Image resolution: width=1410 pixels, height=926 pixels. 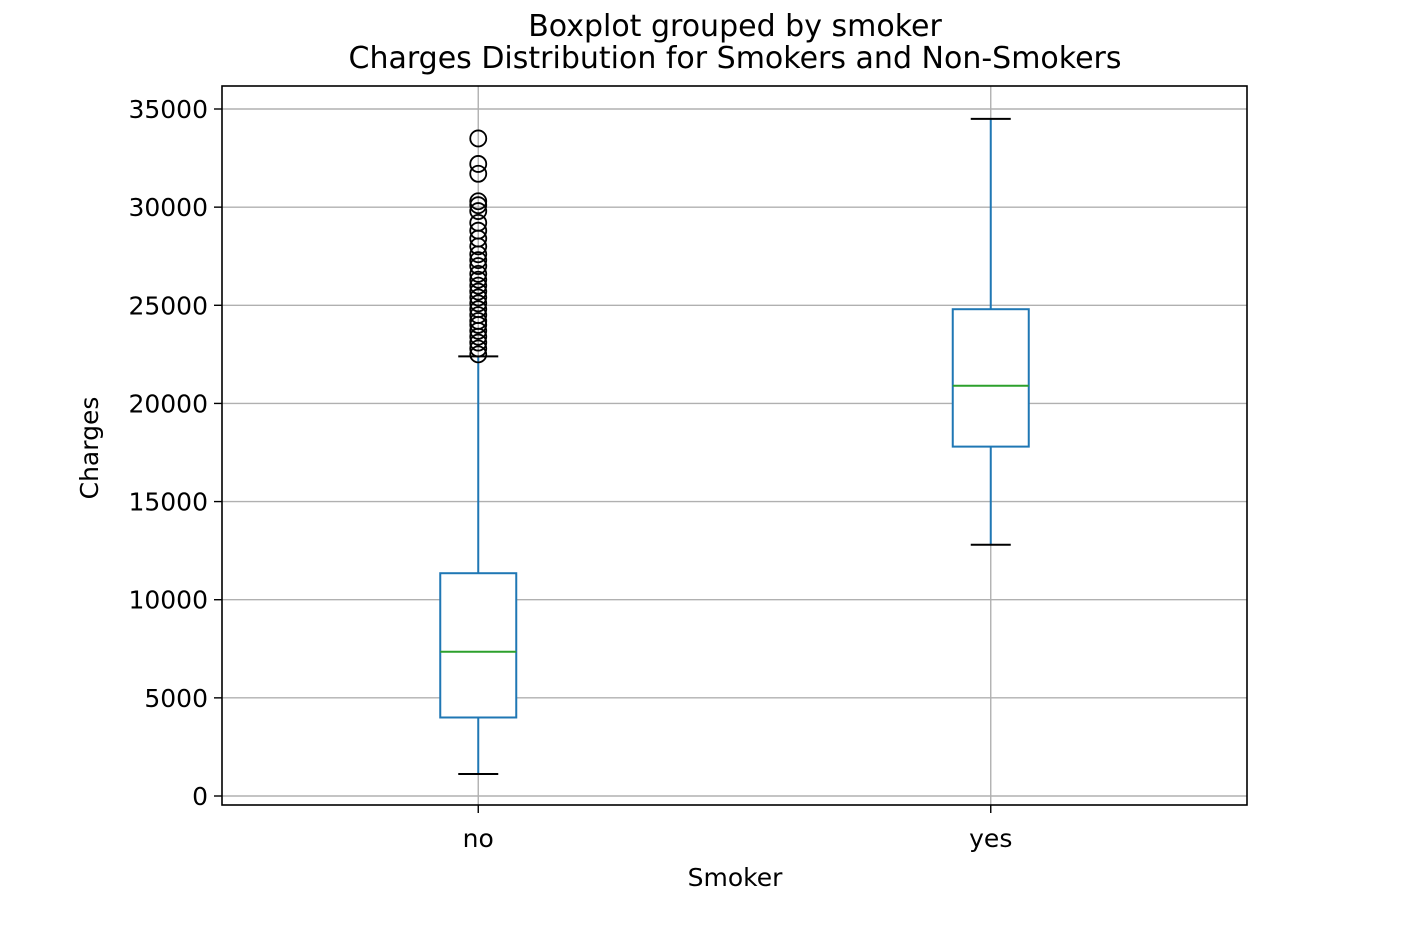 What do you see at coordinates (168, 502) in the screenshot?
I see `y-tick-label: 15000` at bounding box center [168, 502].